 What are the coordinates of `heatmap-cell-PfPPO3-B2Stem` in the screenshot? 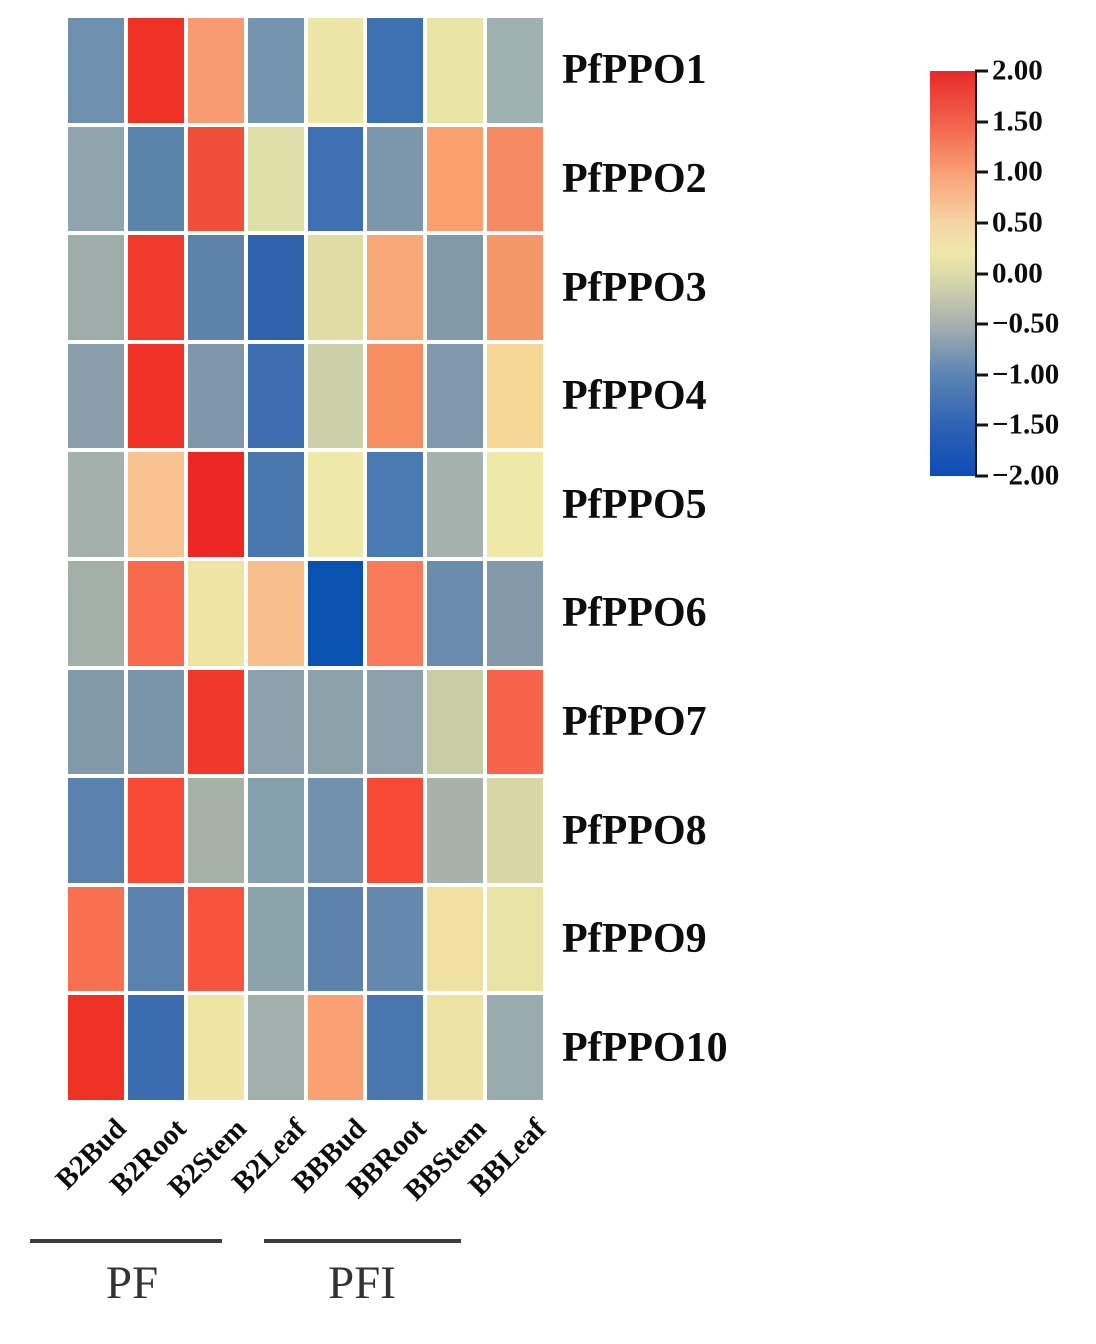 It's located at (215, 287).